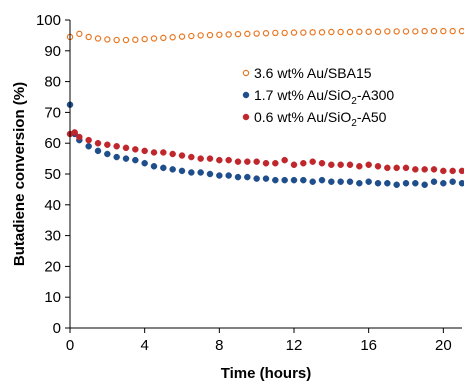 Image resolution: width=464 pixels, height=383 pixels. What do you see at coordinates (19, 174) in the screenshot?
I see `y-axis-title: Butadiene conversion (%)` at bounding box center [19, 174].